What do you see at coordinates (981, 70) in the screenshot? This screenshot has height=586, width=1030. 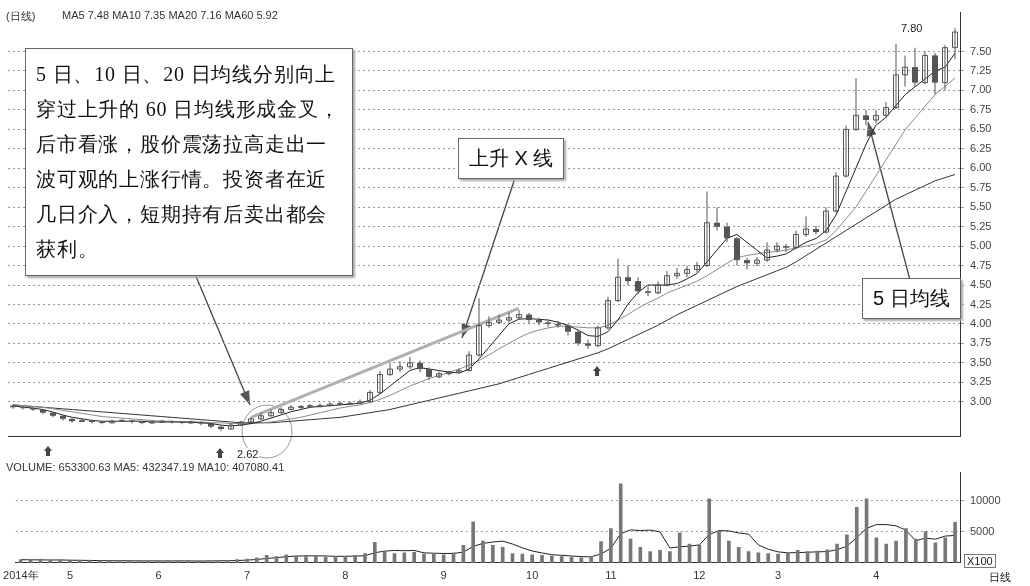 I see `y-tick-label: 7.25` at bounding box center [981, 70].